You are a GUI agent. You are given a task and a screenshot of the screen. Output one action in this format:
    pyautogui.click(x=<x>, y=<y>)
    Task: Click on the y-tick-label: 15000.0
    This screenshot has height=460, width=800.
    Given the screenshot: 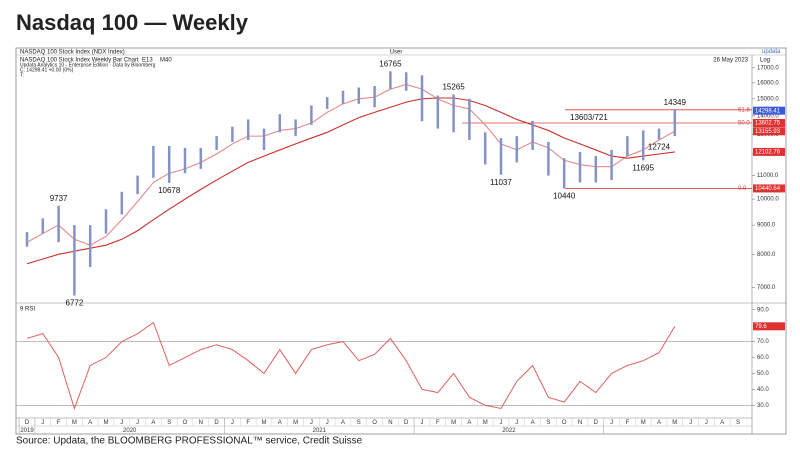 What is the action you would take?
    pyautogui.click(x=768, y=99)
    